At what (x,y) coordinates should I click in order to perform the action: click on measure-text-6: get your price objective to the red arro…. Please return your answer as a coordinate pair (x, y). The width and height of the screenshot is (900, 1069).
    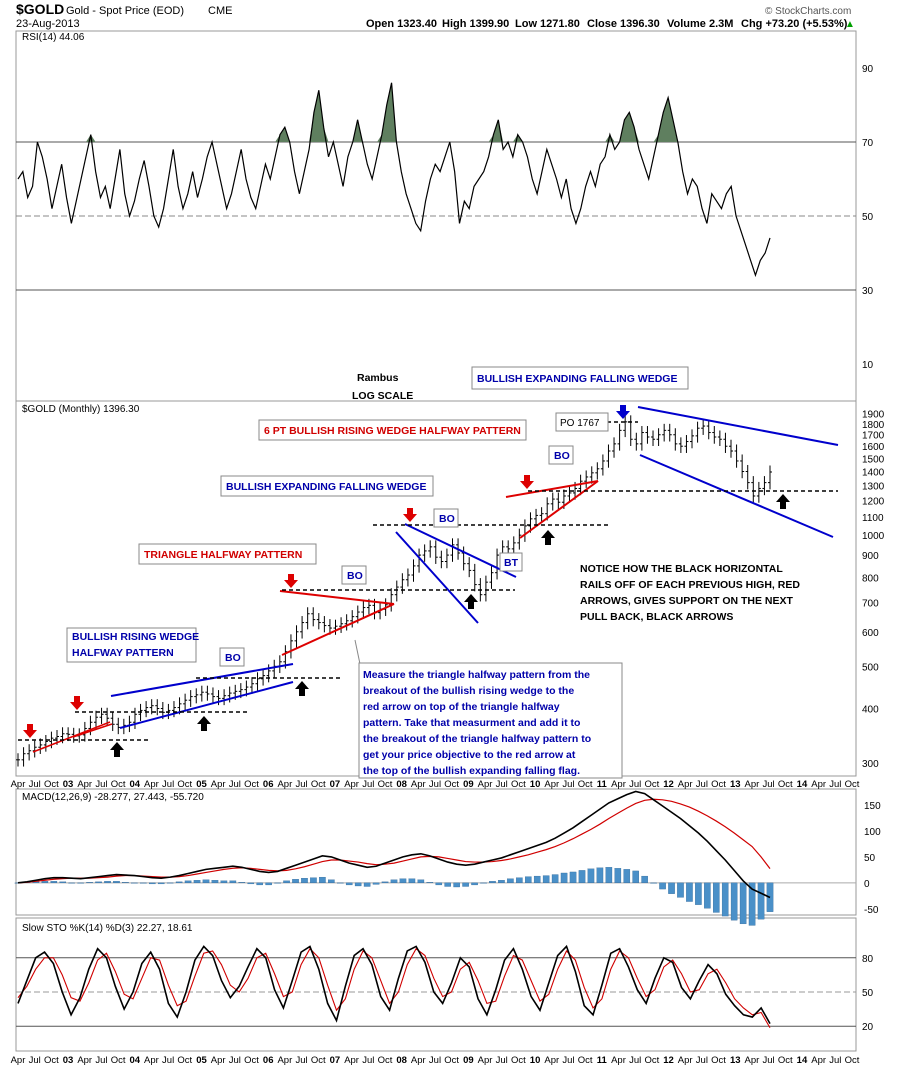
    Looking at the image, I should click on (469, 755).